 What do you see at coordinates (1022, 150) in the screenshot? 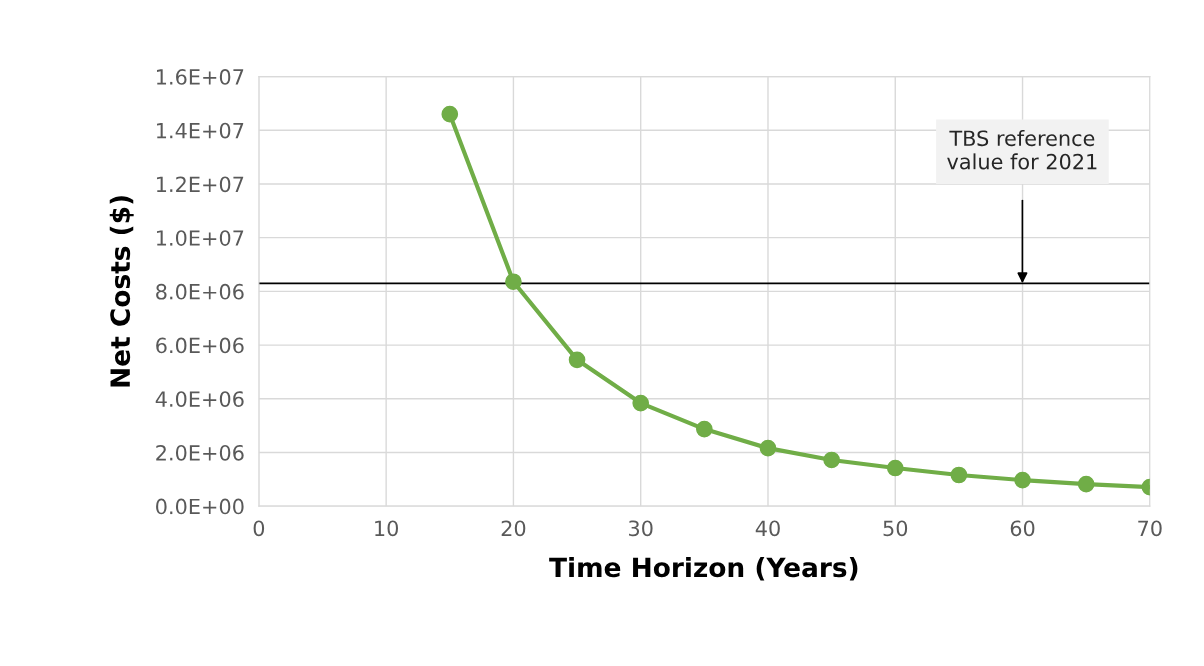
I see `ref-line-label: TBS reference value for 2021` at bounding box center [1022, 150].